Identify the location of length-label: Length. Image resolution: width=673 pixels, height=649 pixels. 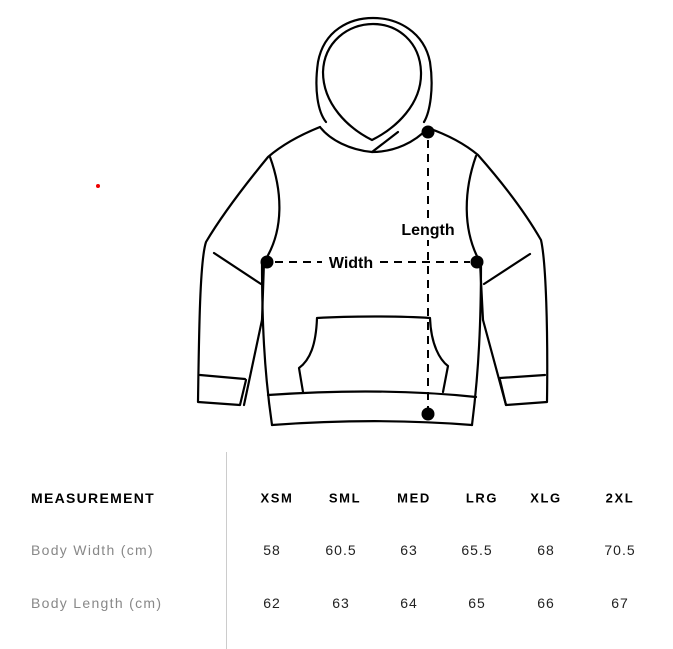
(427, 230).